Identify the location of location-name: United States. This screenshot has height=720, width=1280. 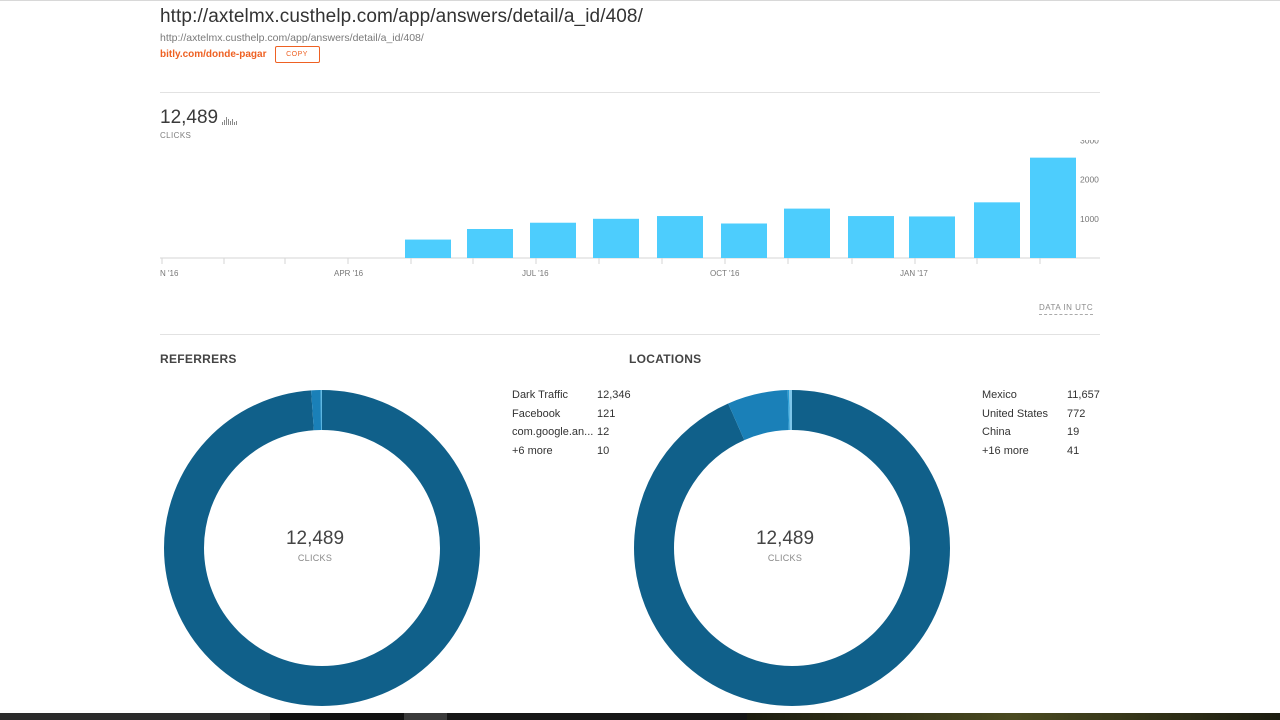
(1015, 413).